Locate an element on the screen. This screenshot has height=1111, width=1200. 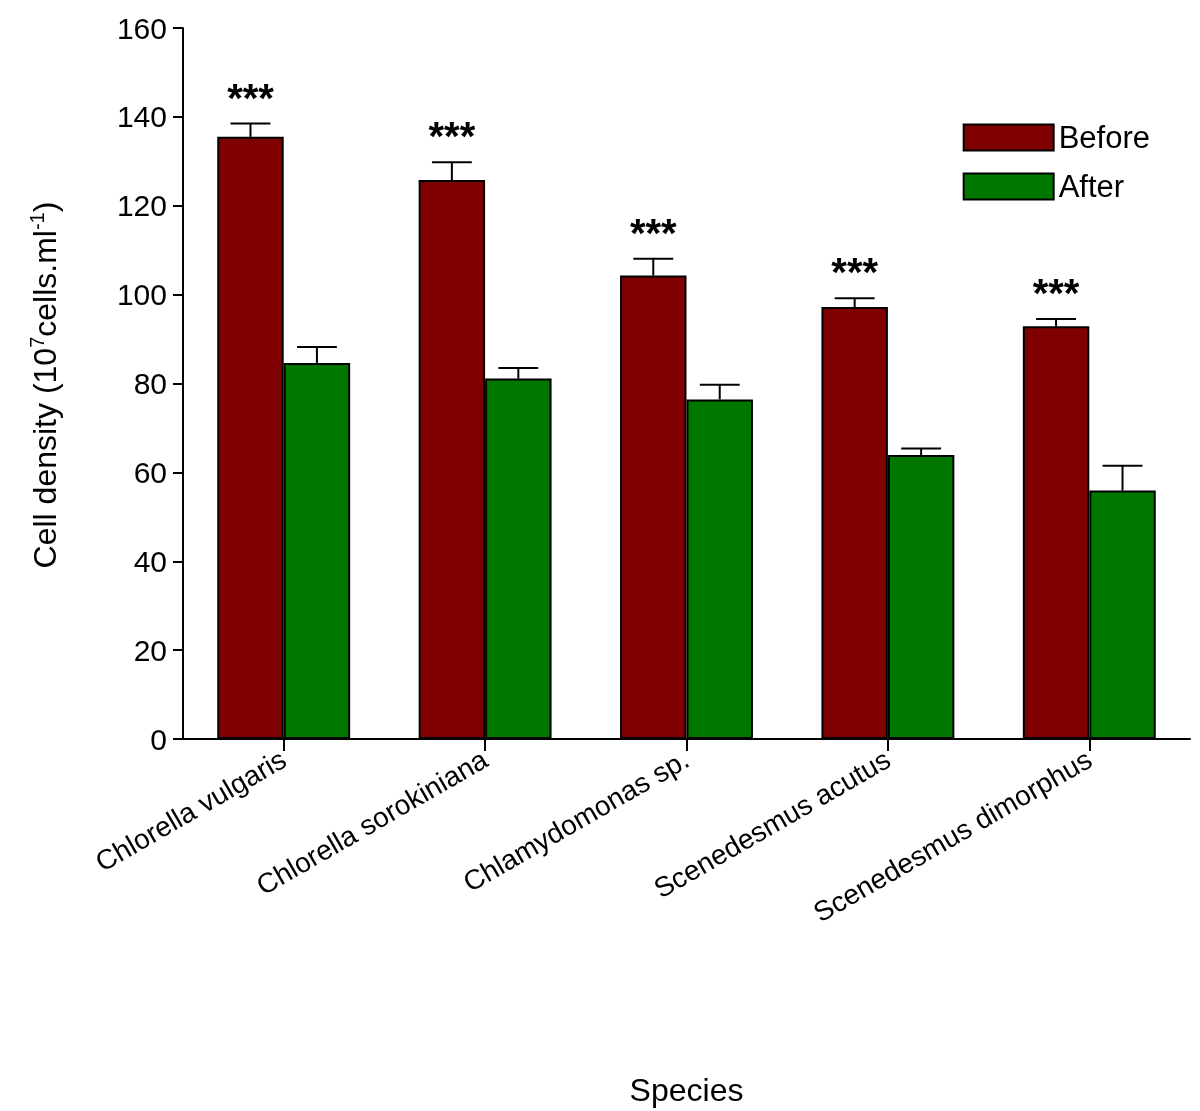
y-tick-label: 100 is located at coordinates (141, 295).